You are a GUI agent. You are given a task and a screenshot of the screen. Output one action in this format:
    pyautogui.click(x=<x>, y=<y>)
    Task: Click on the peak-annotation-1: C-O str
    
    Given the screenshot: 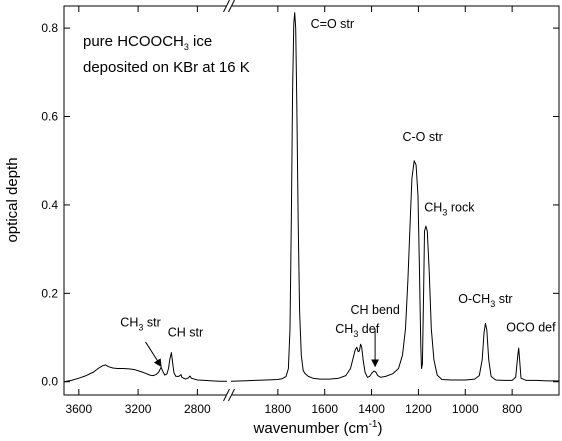 What is the action you would take?
    pyautogui.click(x=422, y=137)
    